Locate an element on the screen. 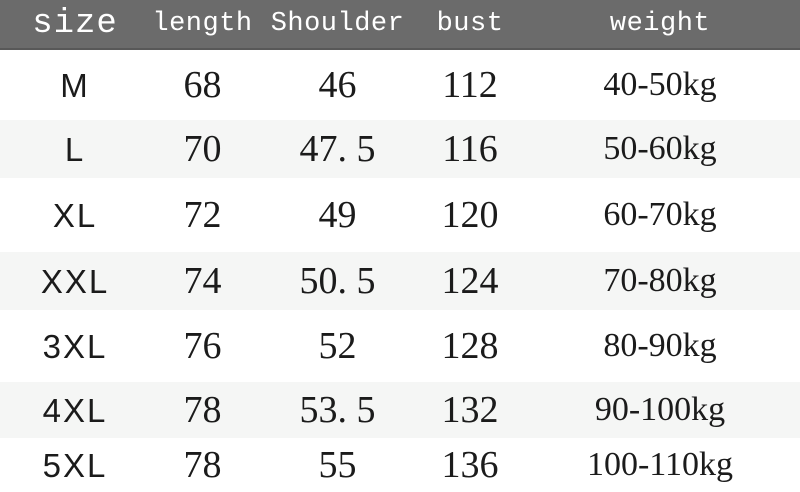 The width and height of the screenshot is (800, 492). cell-size: 5XL is located at coordinates (75, 465).